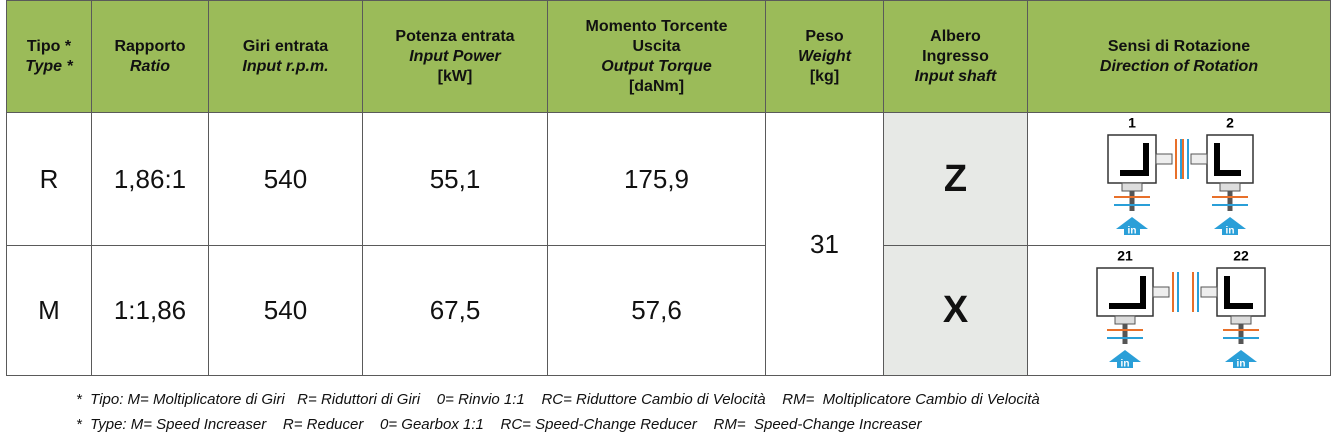 Image resolution: width=1333 pixels, height=443 pixels. Describe the element at coordinates (150, 56) in the screenshot. I see `header-cell: Rapporto Ratio` at that location.